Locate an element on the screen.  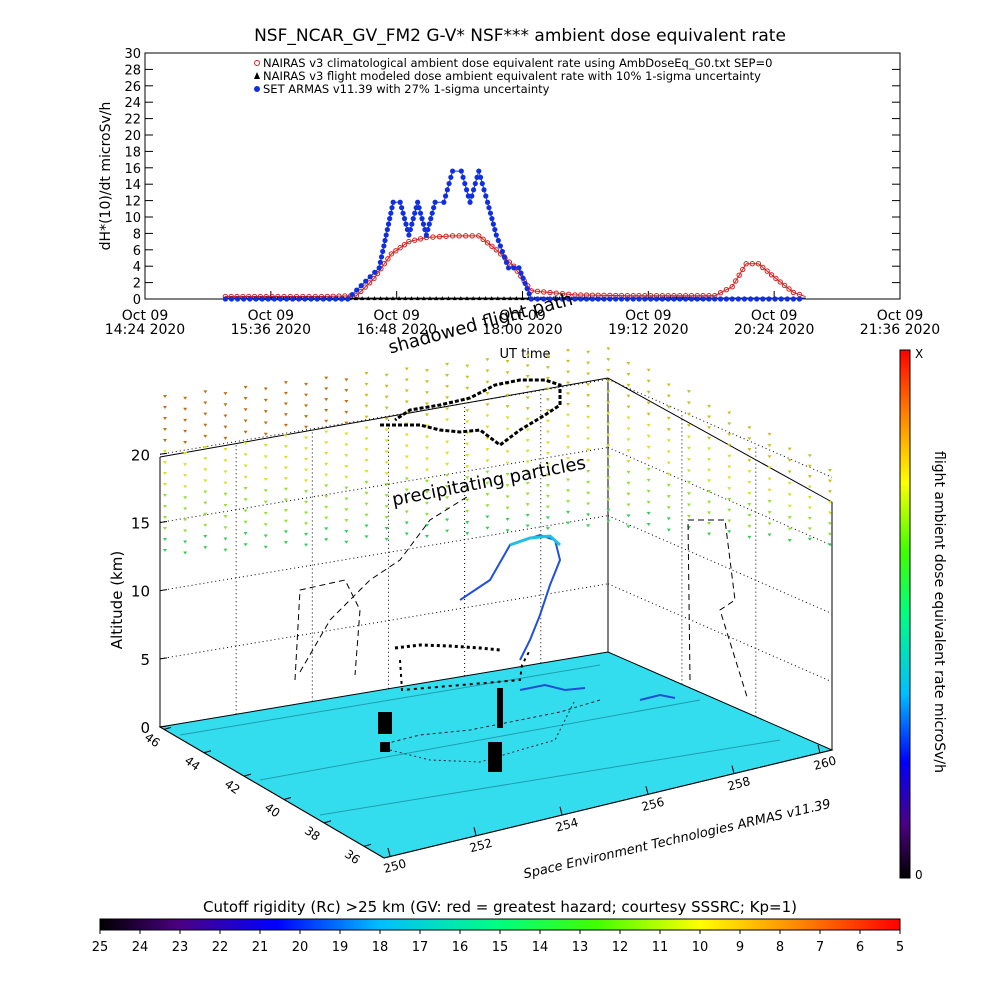
y-tick-label: 24 is located at coordinates (132, 103).